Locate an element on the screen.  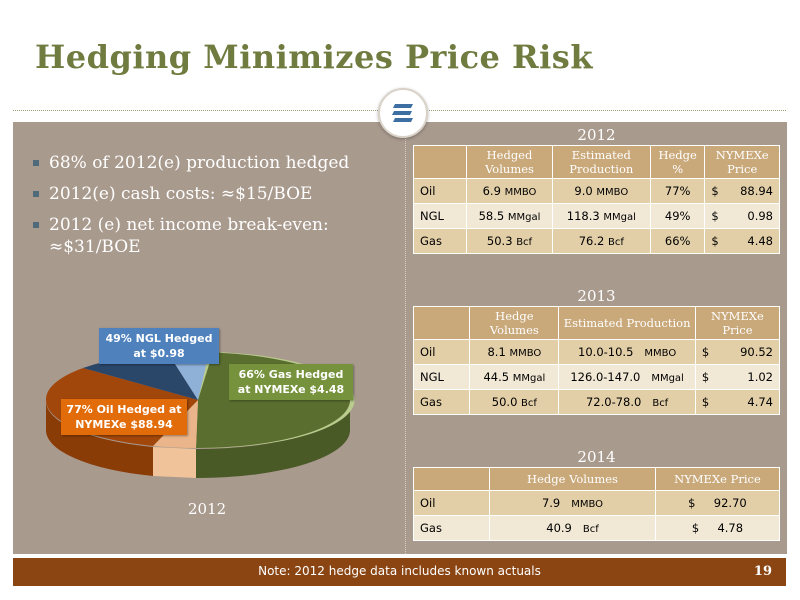
price-cell: $88.94 is located at coordinates (742, 191).